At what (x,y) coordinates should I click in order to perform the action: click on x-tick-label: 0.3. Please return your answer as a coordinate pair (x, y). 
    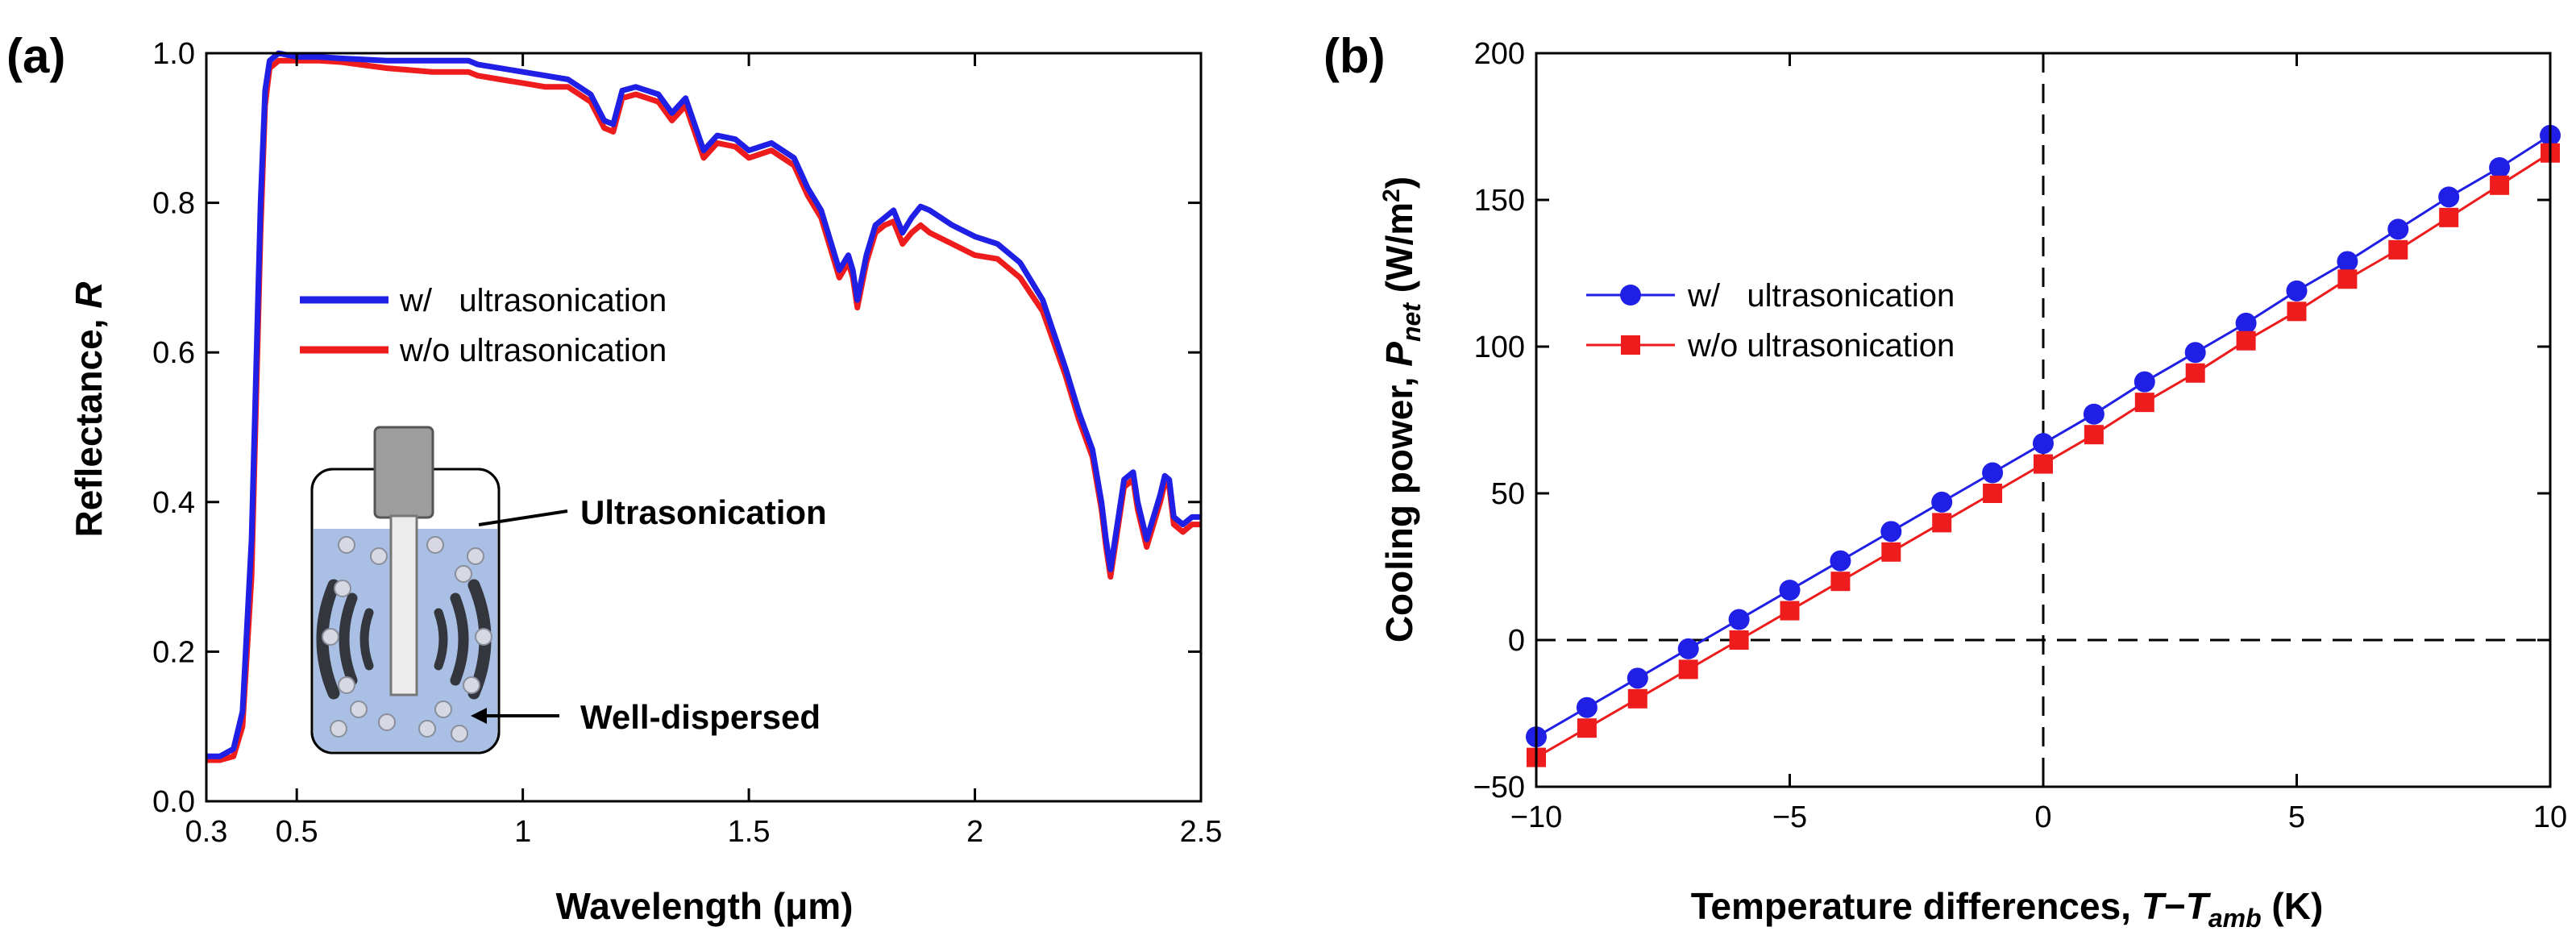
    Looking at the image, I should click on (206, 832).